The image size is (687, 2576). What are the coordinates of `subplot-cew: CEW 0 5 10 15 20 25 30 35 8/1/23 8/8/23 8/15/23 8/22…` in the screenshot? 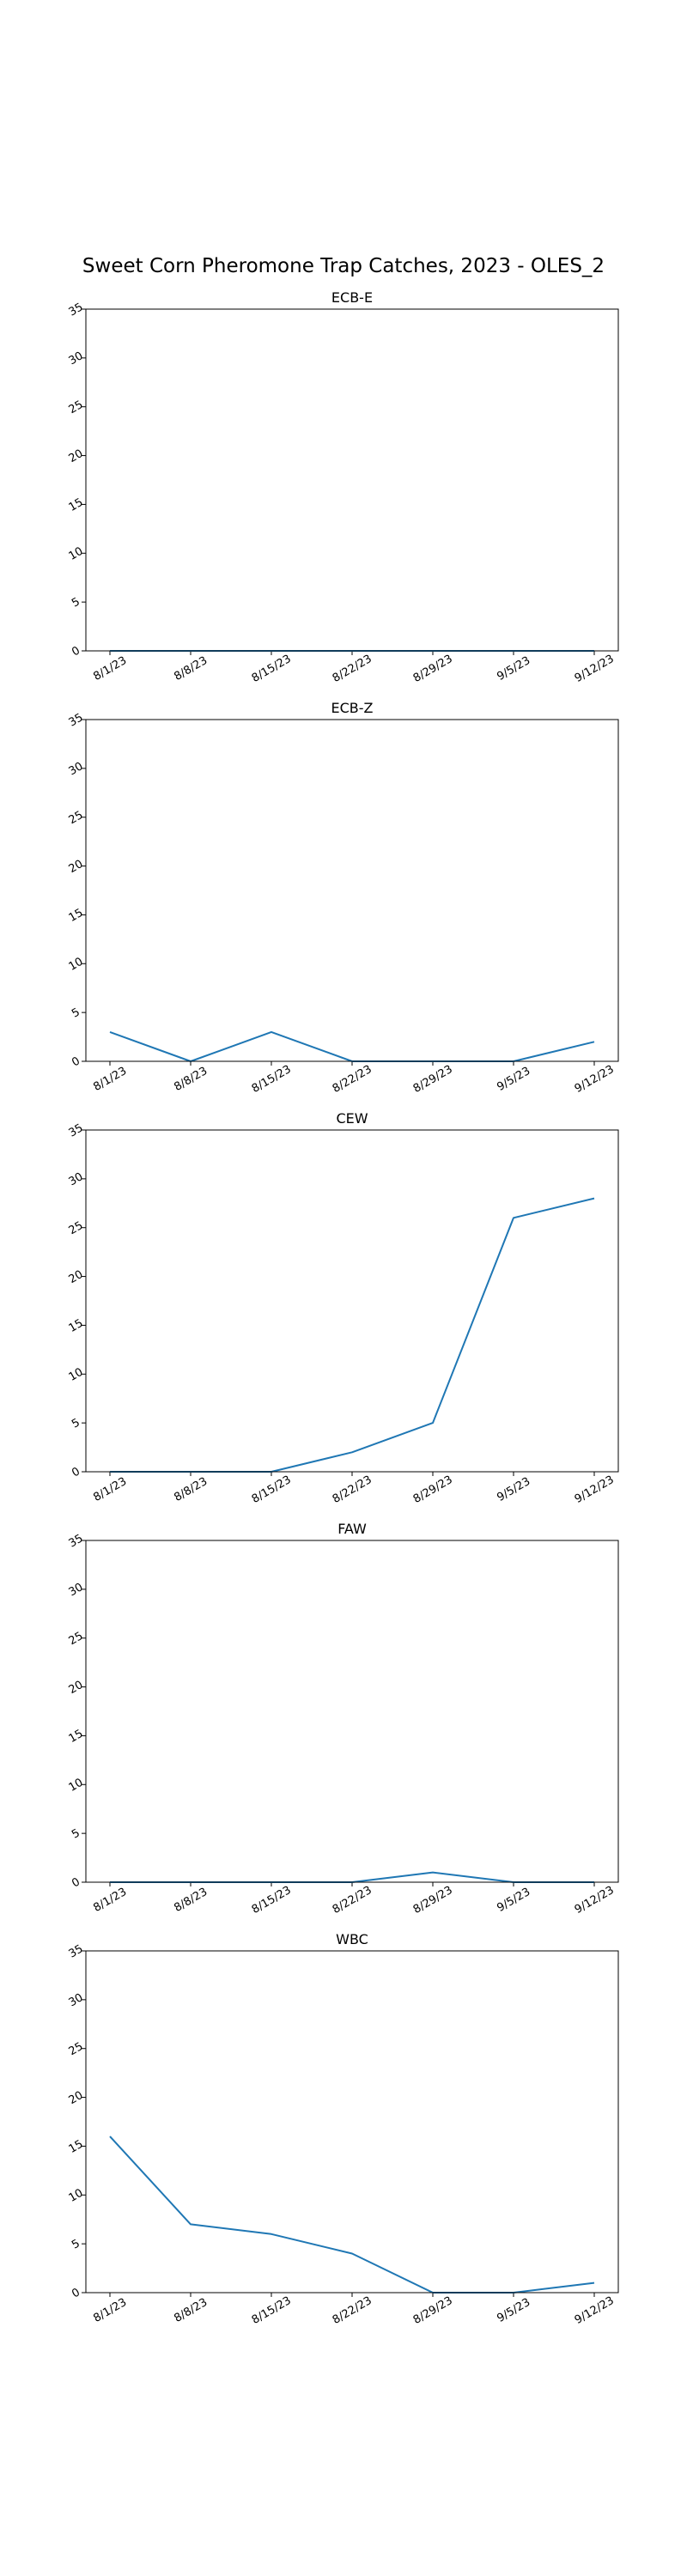 It's located at (343, 1308).